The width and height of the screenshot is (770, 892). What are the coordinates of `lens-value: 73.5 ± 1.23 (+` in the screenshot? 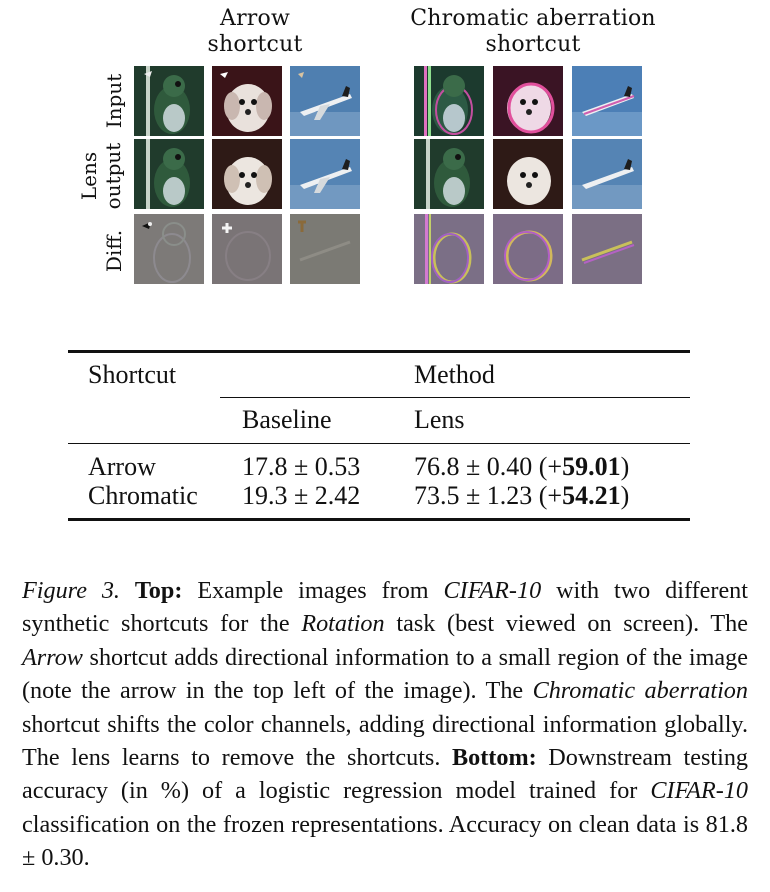 It's located at (488, 495).